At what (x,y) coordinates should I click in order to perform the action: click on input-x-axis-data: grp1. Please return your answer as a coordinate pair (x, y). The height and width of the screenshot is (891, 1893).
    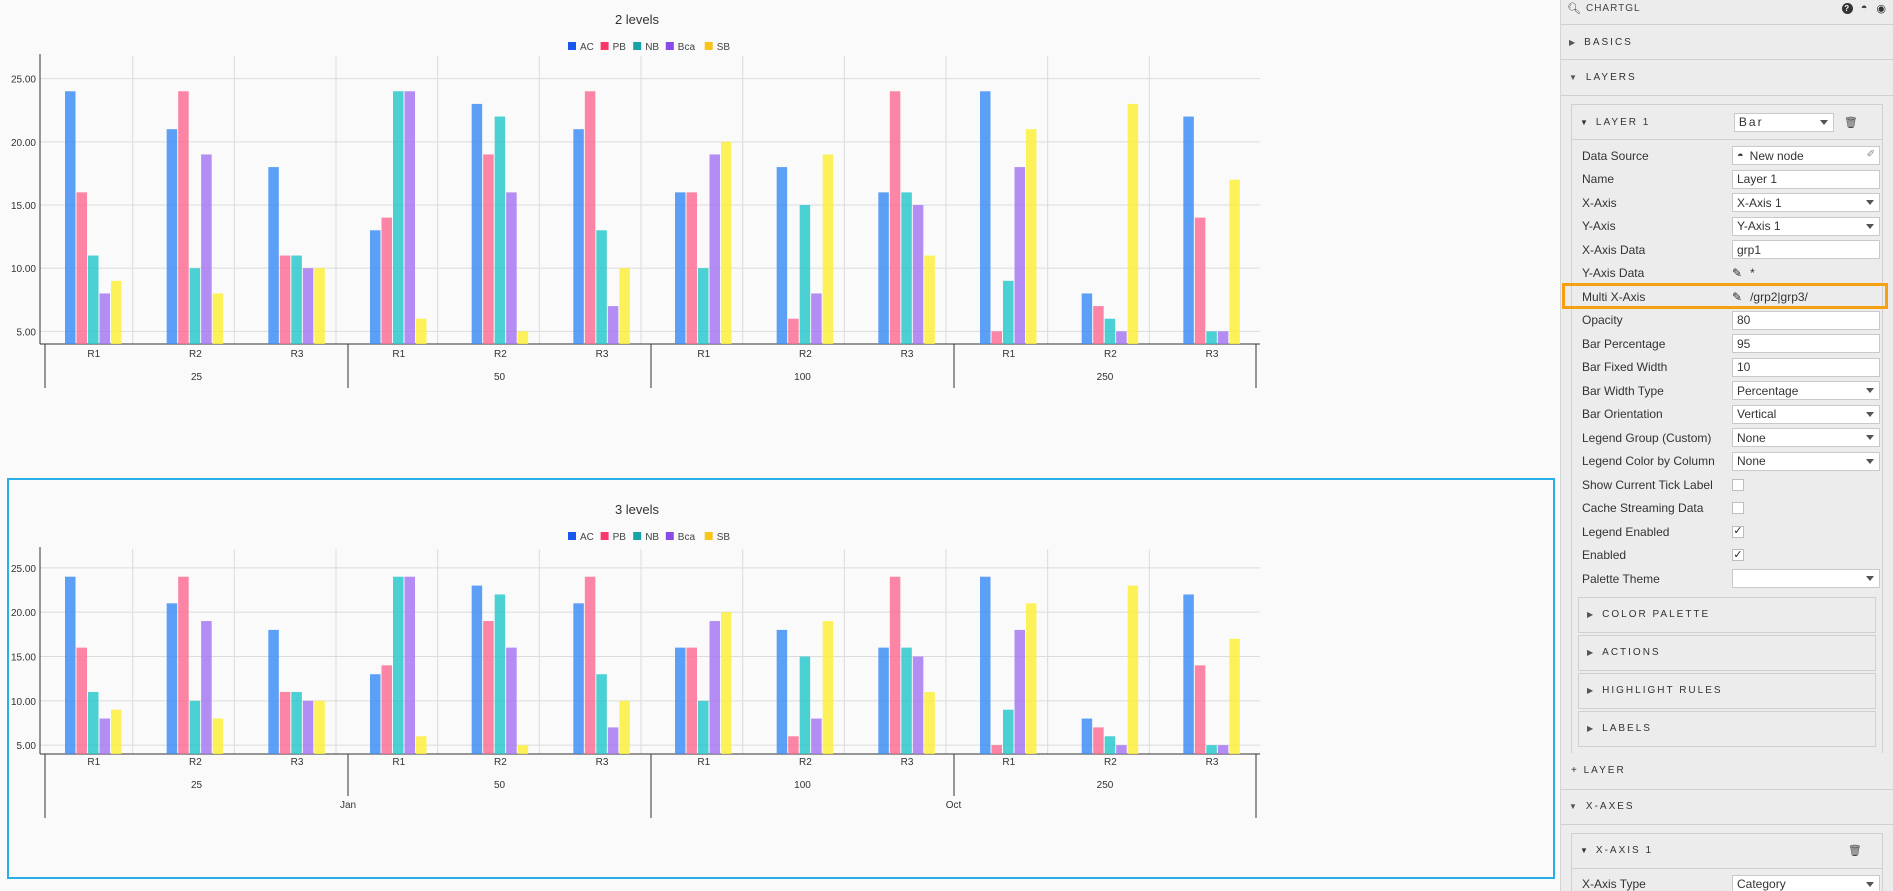
    Looking at the image, I should click on (1806, 250).